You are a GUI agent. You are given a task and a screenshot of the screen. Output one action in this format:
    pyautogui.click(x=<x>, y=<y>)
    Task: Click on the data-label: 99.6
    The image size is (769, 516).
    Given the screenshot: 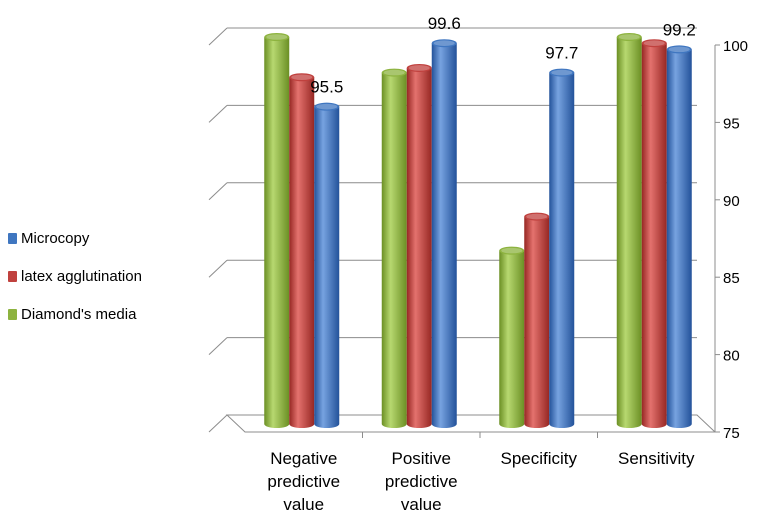 What is the action you would take?
    pyautogui.click(x=444, y=23)
    